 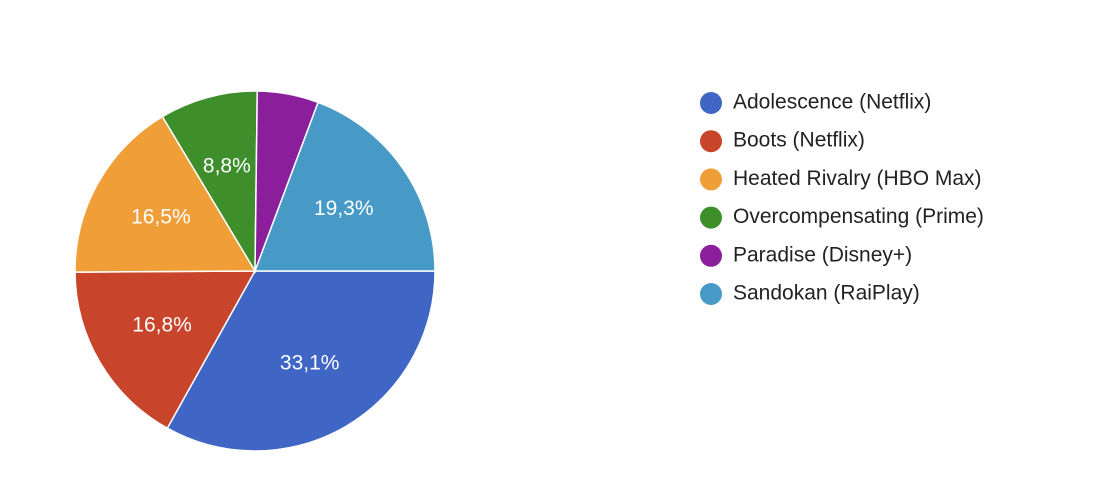 I want to click on legend-label: Overcompensating (Prime), so click(x=858, y=216).